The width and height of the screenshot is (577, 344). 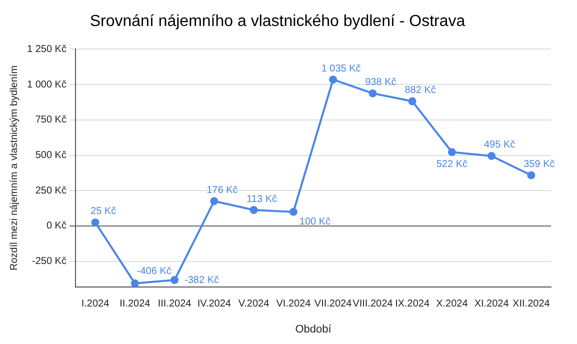 I want to click on x-tick-label: IX.2024, so click(x=412, y=304).